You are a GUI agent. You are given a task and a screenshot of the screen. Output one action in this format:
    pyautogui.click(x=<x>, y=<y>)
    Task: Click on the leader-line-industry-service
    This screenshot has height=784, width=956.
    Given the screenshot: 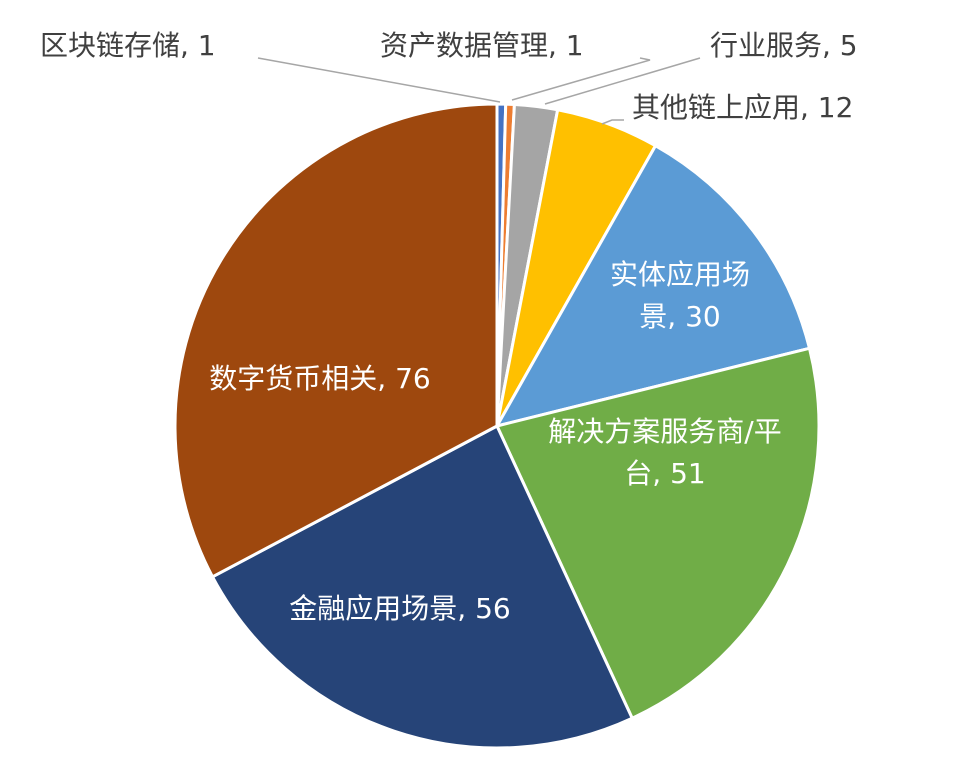 What is the action you would take?
    pyautogui.click(x=622, y=81)
    